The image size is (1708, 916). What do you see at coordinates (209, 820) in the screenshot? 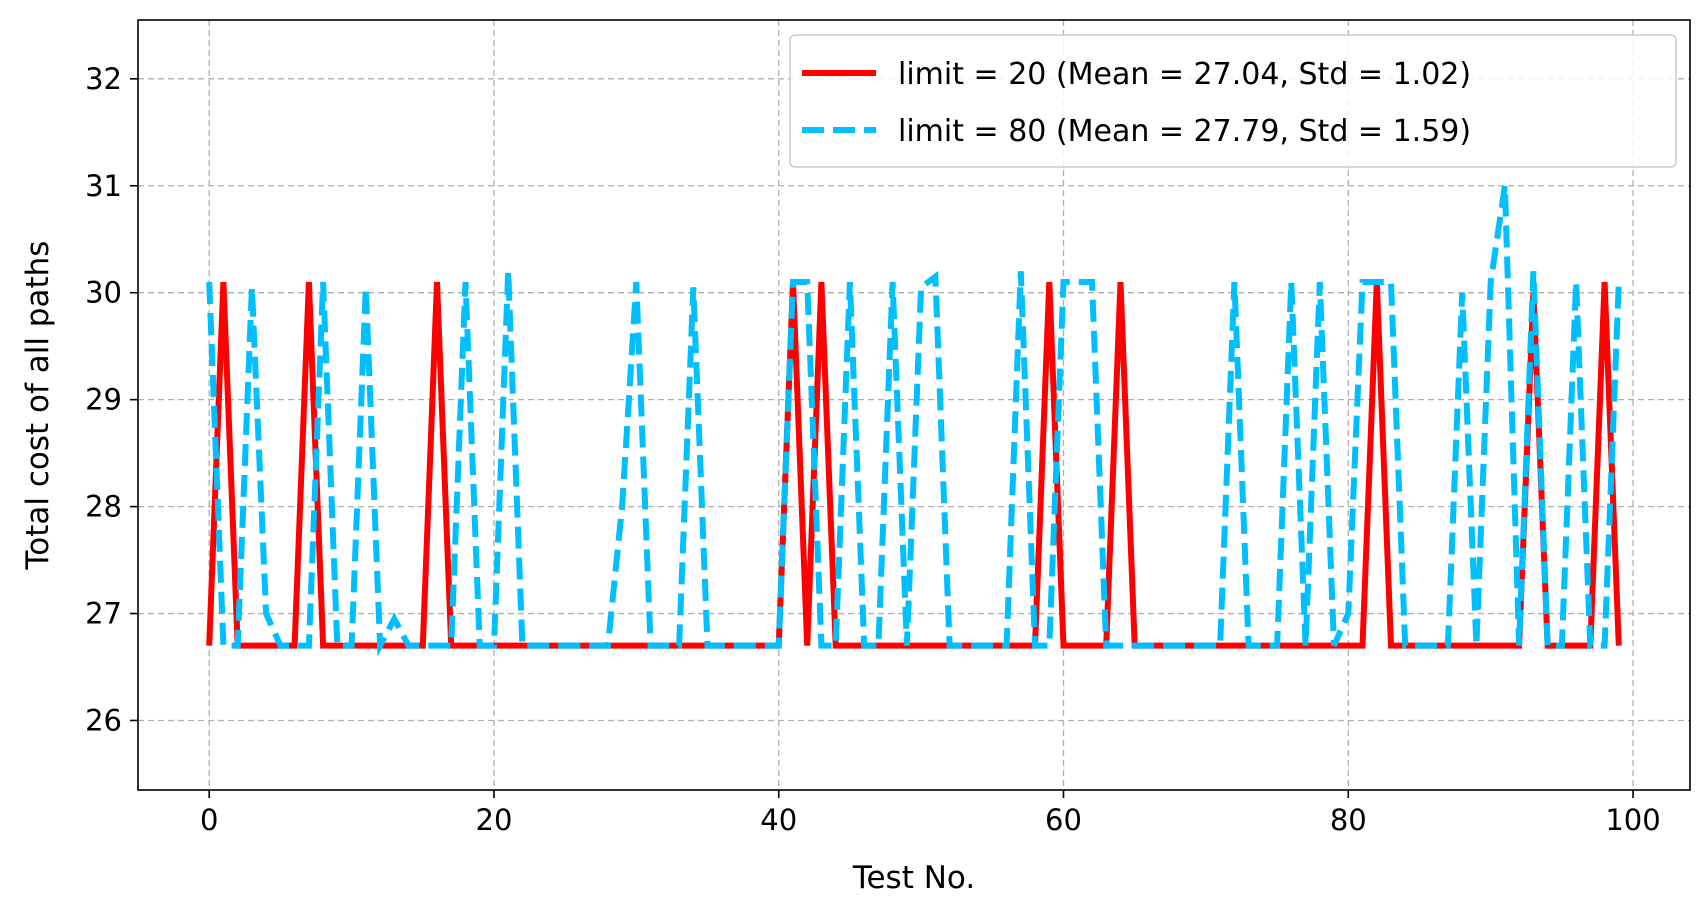
I see `x-tick-label: 0` at bounding box center [209, 820].